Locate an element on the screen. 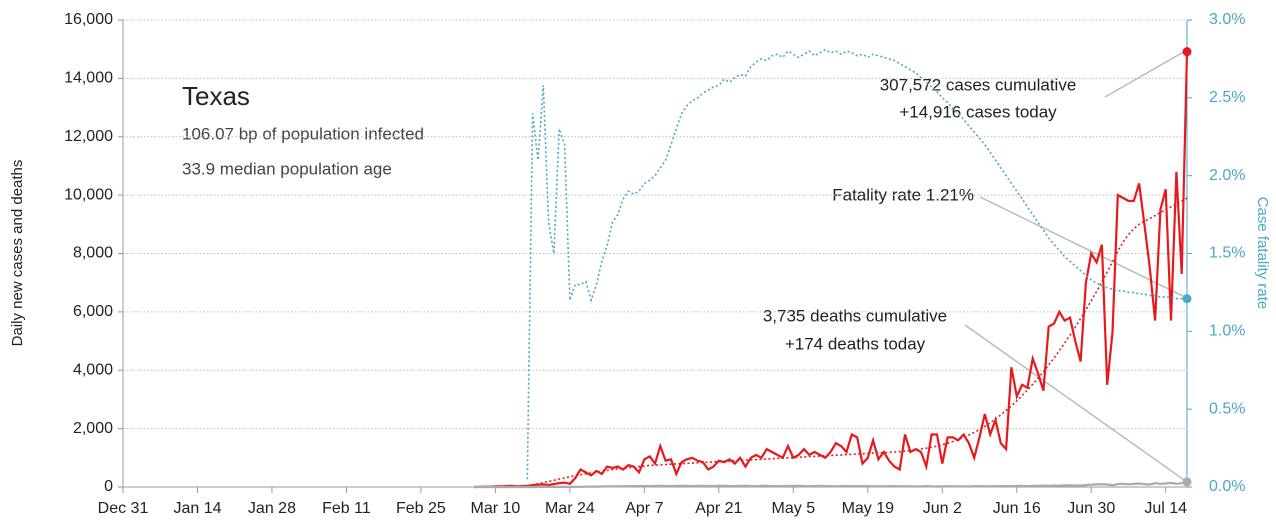  x-tick-label: Mar 24 is located at coordinates (570, 508).